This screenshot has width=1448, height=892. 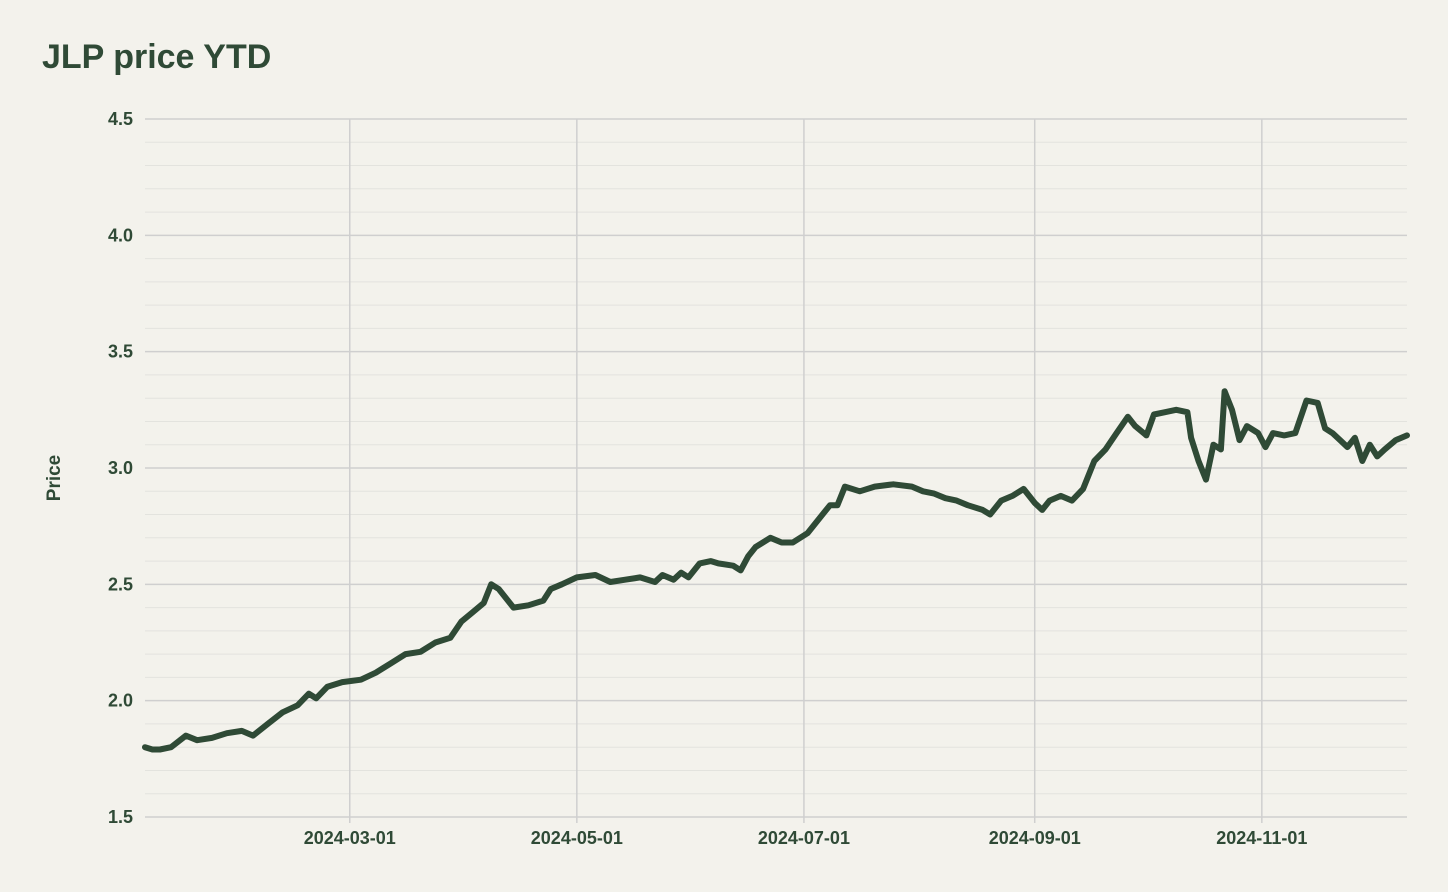 I want to click on y-tick-label: 3.0, so click(x=120, y=468).